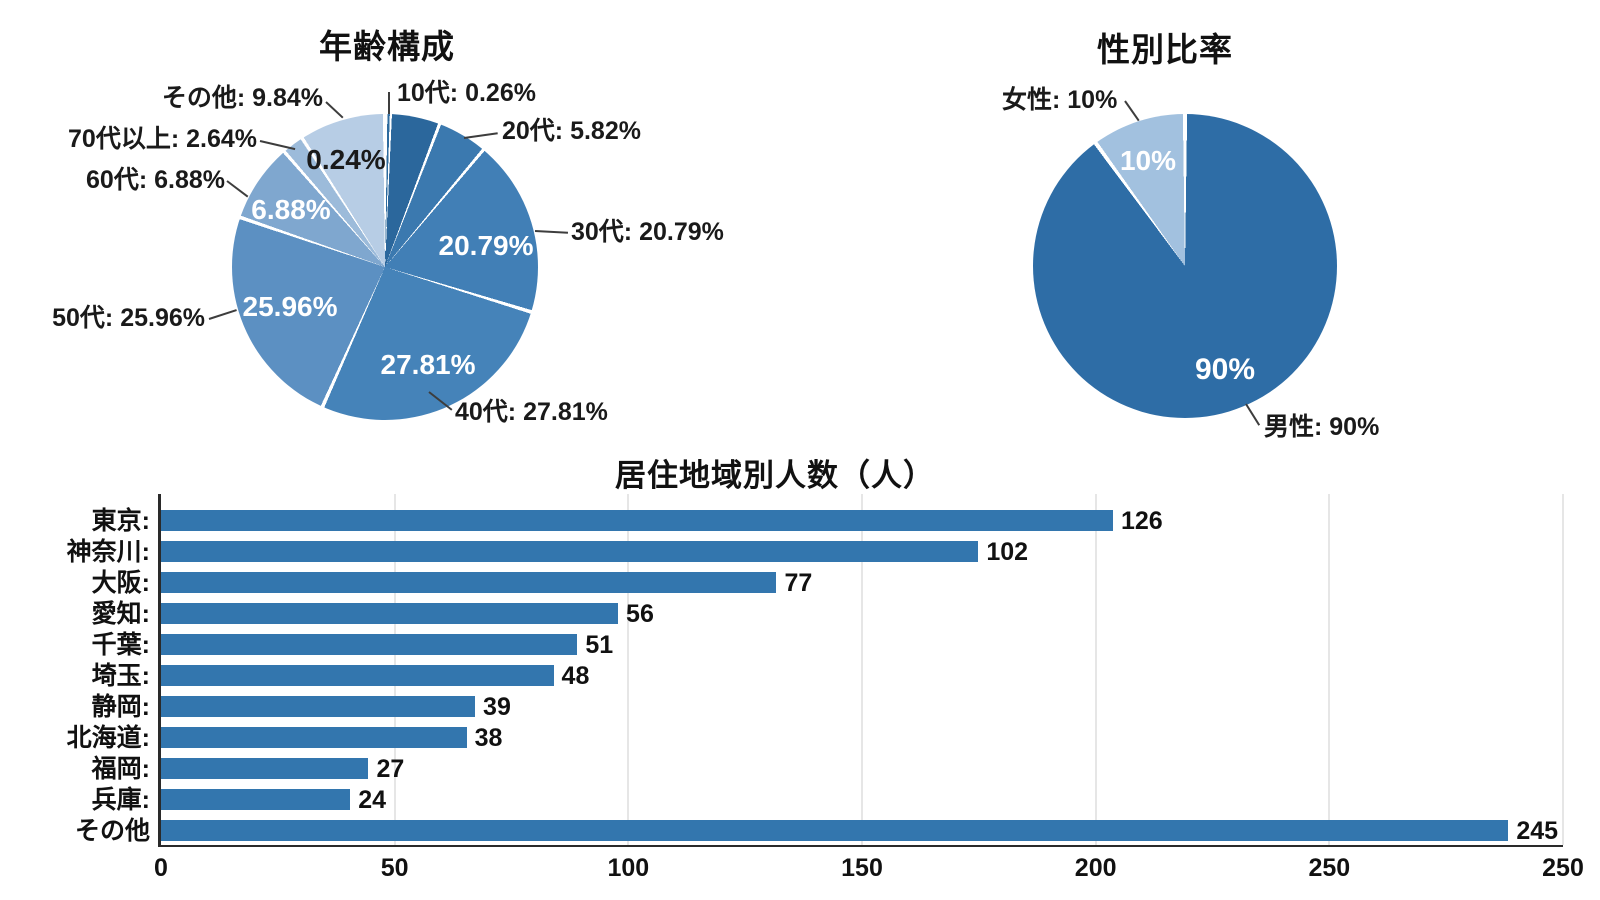 The image size is (1600, 900). Describe the element at coordinates (112, 831) in the screenshot. I see `category-label: その他` at that location.